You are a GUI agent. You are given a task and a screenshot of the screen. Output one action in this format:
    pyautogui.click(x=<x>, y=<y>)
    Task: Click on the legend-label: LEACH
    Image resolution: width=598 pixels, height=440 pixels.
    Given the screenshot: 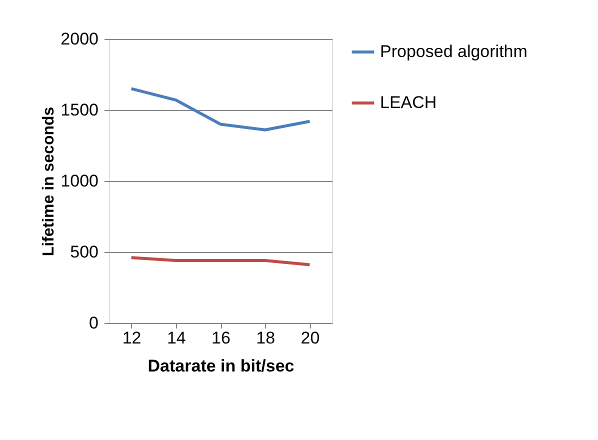 What is the action you would take?
    pyautogui.click(x=408, y=102)
    